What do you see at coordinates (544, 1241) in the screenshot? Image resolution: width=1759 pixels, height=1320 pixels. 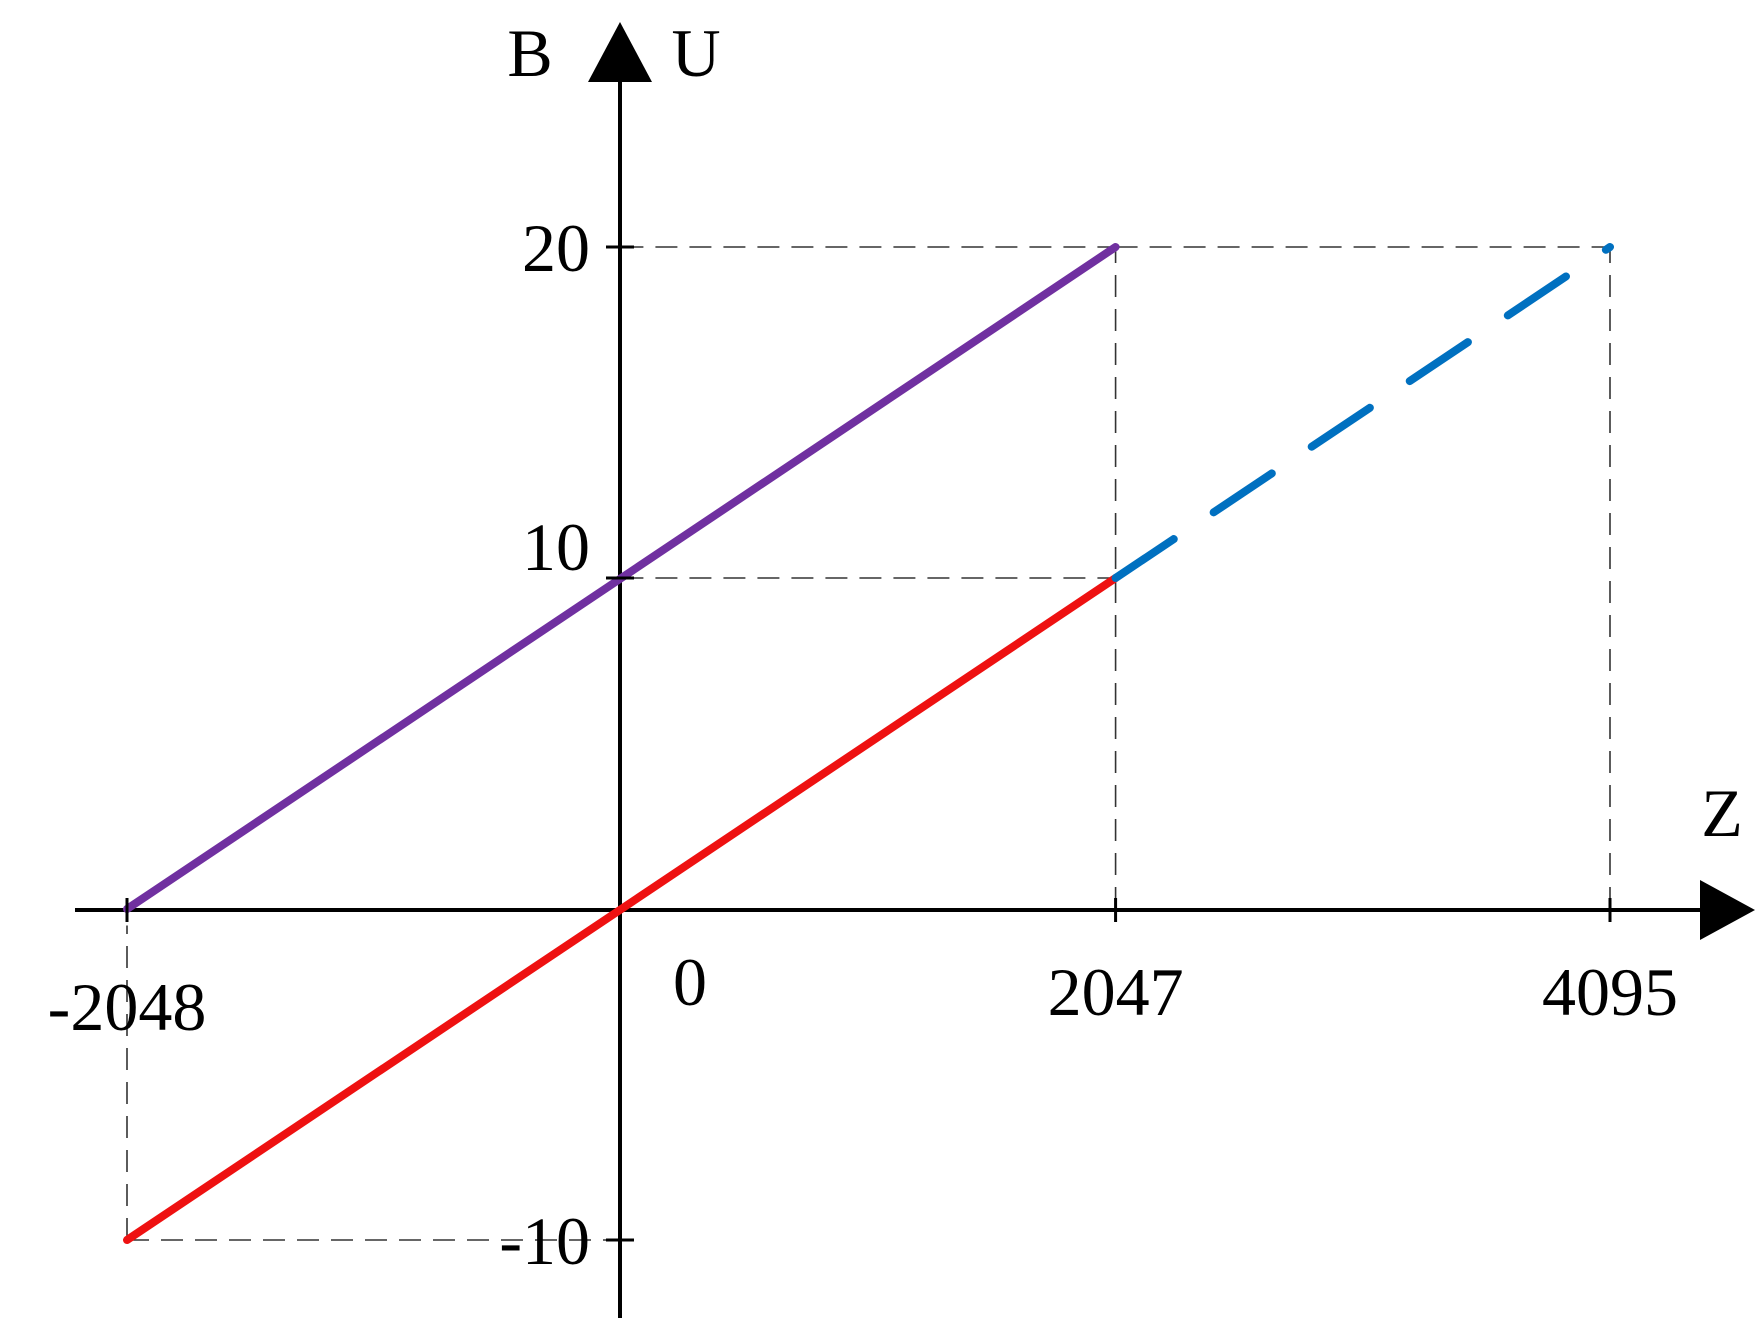 I see `y-tick-label: -10` at bounding box center [544, 1241].